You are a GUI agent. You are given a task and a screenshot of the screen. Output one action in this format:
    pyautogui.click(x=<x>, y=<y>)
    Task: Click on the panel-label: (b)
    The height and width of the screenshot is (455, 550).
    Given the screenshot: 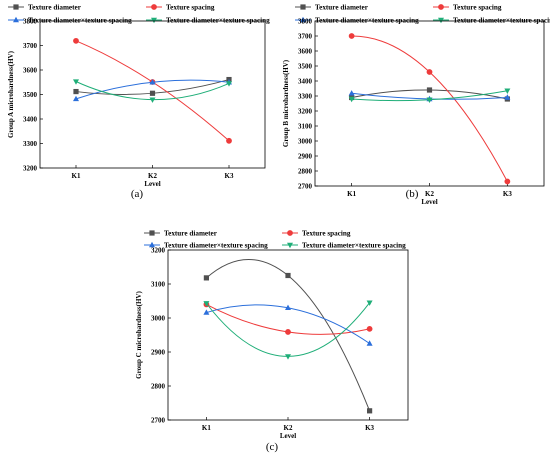 What is the action you would take?
    pyautogui.click(x=412, y=194)
    